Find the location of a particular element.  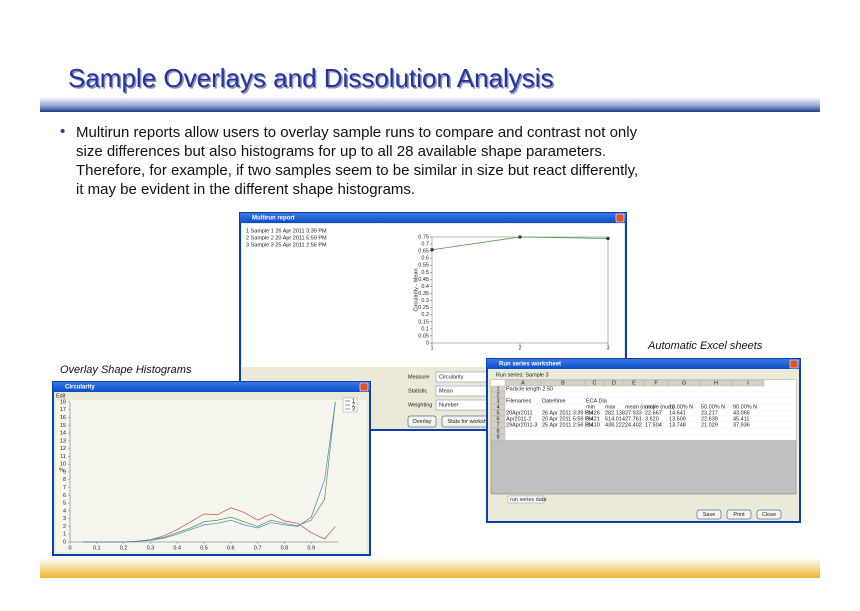

title-shadow: Sample Overlays and Dissolution Analysis is located at coordinates (313, 79).